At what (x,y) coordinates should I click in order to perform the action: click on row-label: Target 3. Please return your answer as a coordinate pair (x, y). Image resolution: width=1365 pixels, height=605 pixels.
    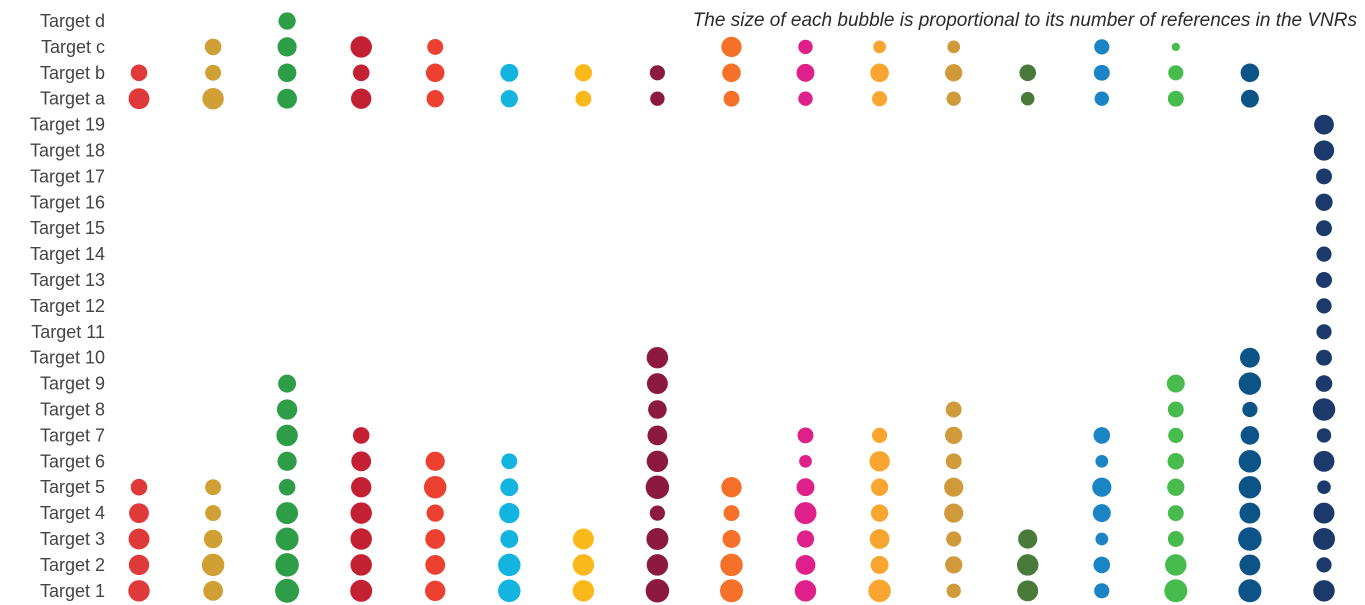
    Looking at the image, I should click on (72, 539).